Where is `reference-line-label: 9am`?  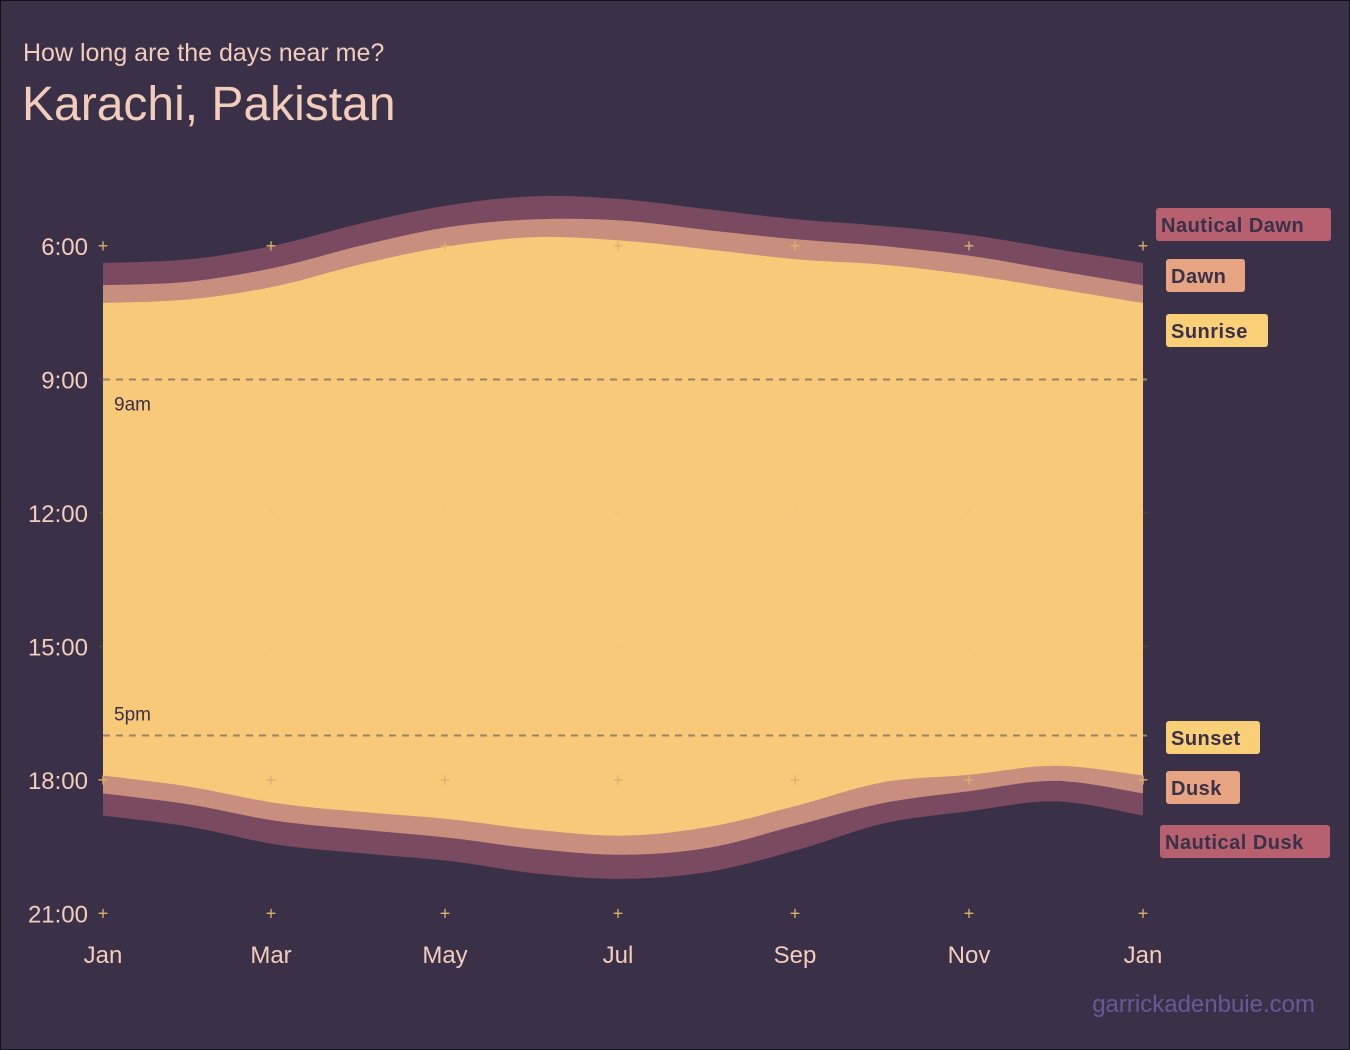 reference-line-label: 9am is located at coordinates (132, 405).